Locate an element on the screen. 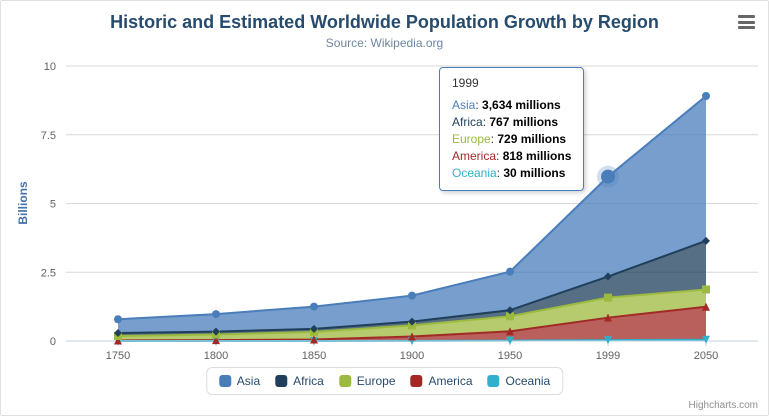 This screenshot has height=416, width=769. highcharts-credit-link: Highcharts.com is located at coordinates (723, 405).